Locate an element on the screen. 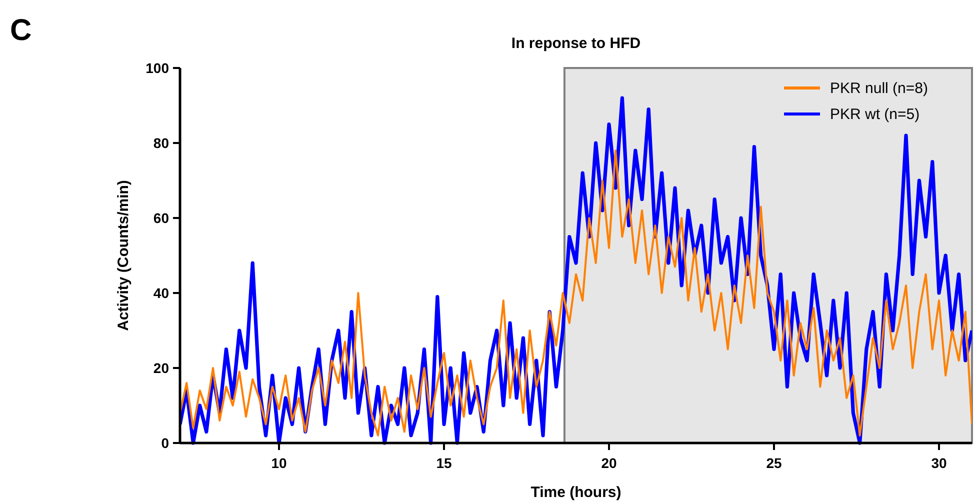 Image resolution: width=980 pixels, height=502 pixels. x-tick-label: 20 is located at coordinates (609, 463).